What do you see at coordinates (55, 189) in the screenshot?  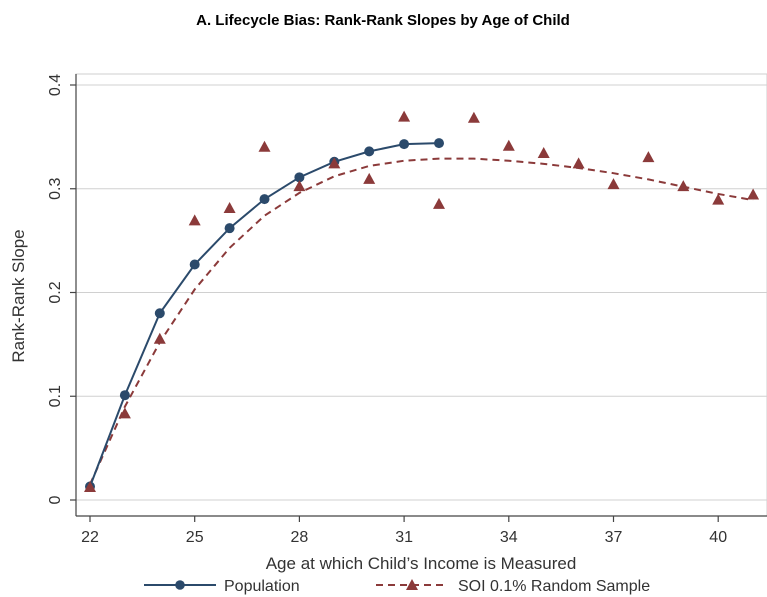 I see `y-tick-label-3: 0.3` at bounding box center [55, 189].